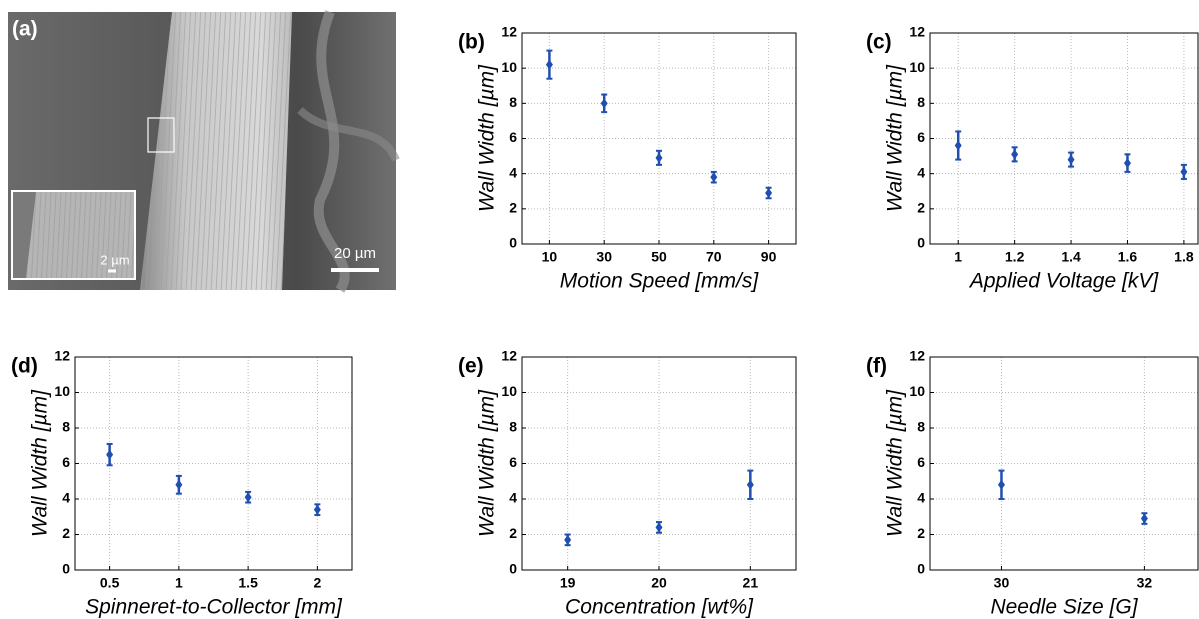 The image size is (1199, 619). Describe the element at coordinates (1184, 257) in the screenshot. I see `x-tick-label: 1.8` at that location.